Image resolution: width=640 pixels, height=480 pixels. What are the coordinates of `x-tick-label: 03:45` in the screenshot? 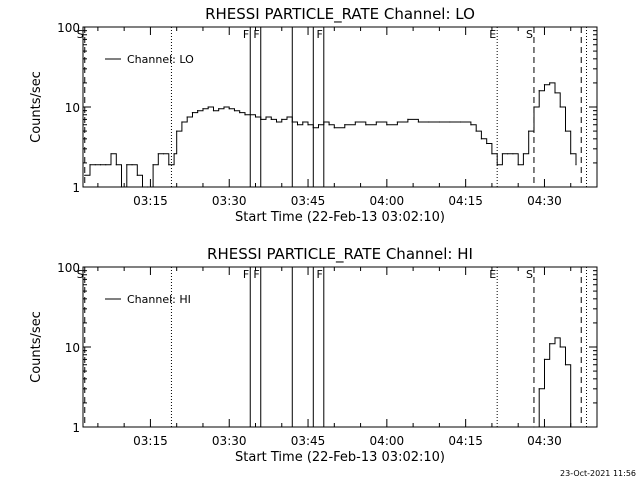 It's located at (308, 201).